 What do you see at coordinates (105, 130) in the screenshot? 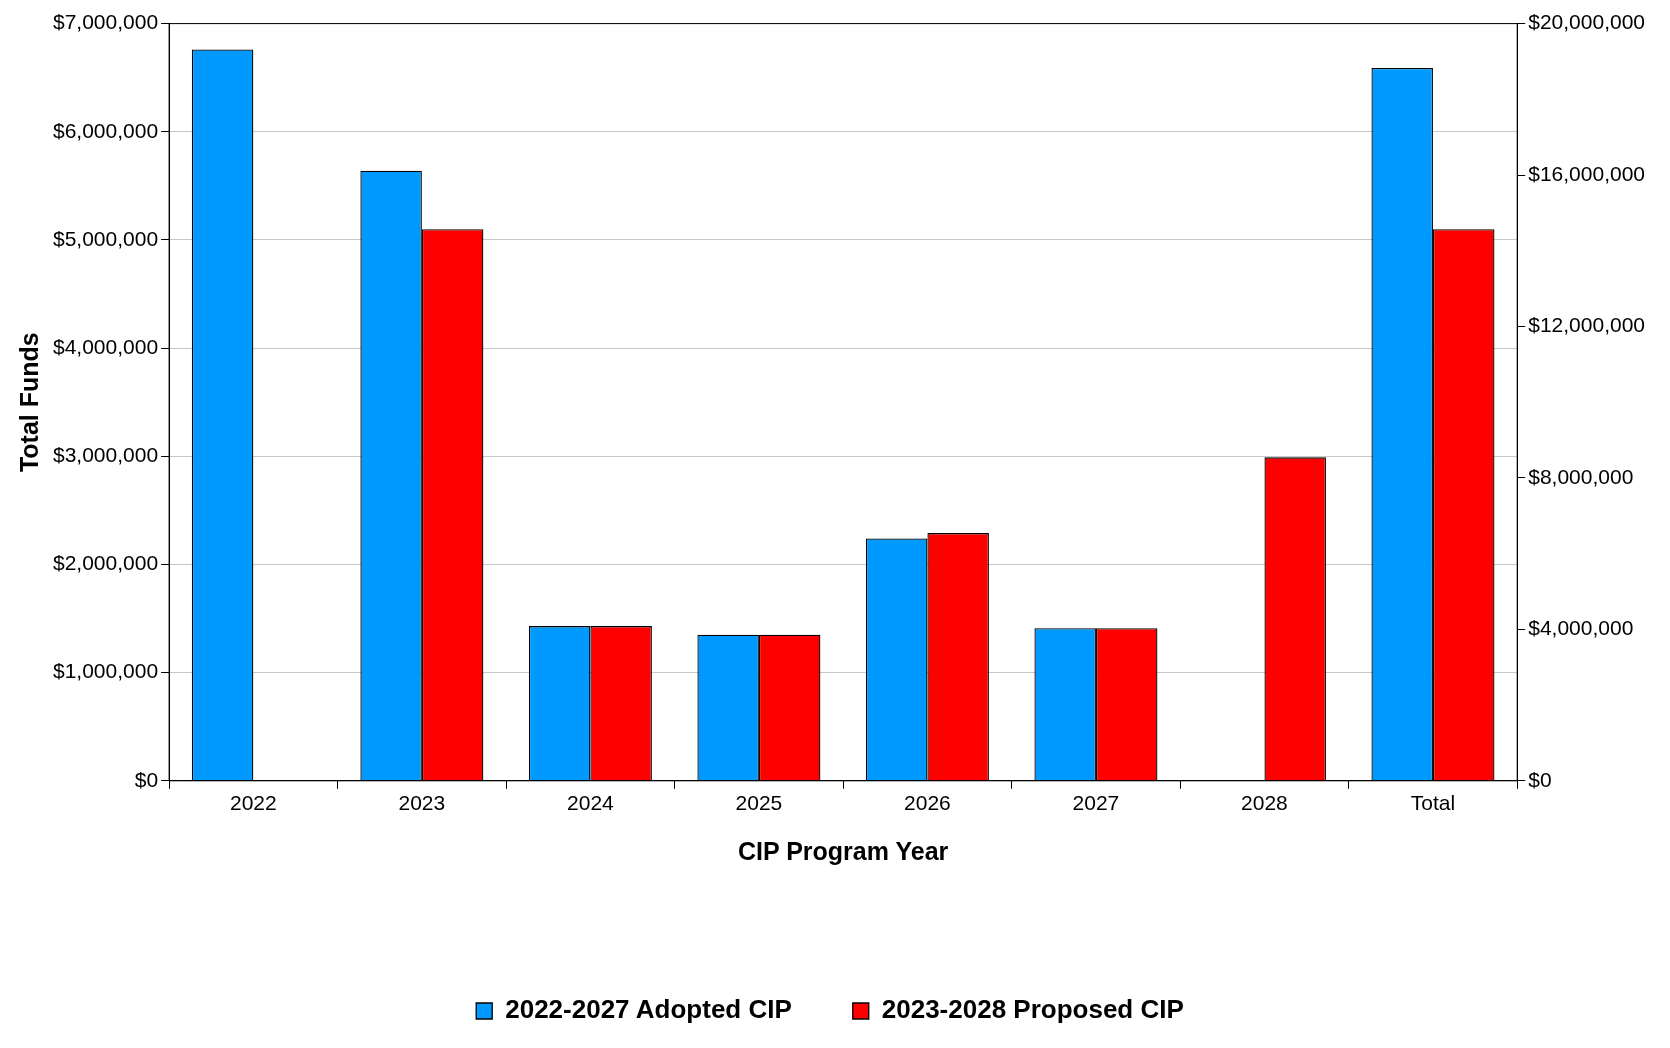
I see `y-tick-label: $6,000,000` at bounding box center [105, 130].